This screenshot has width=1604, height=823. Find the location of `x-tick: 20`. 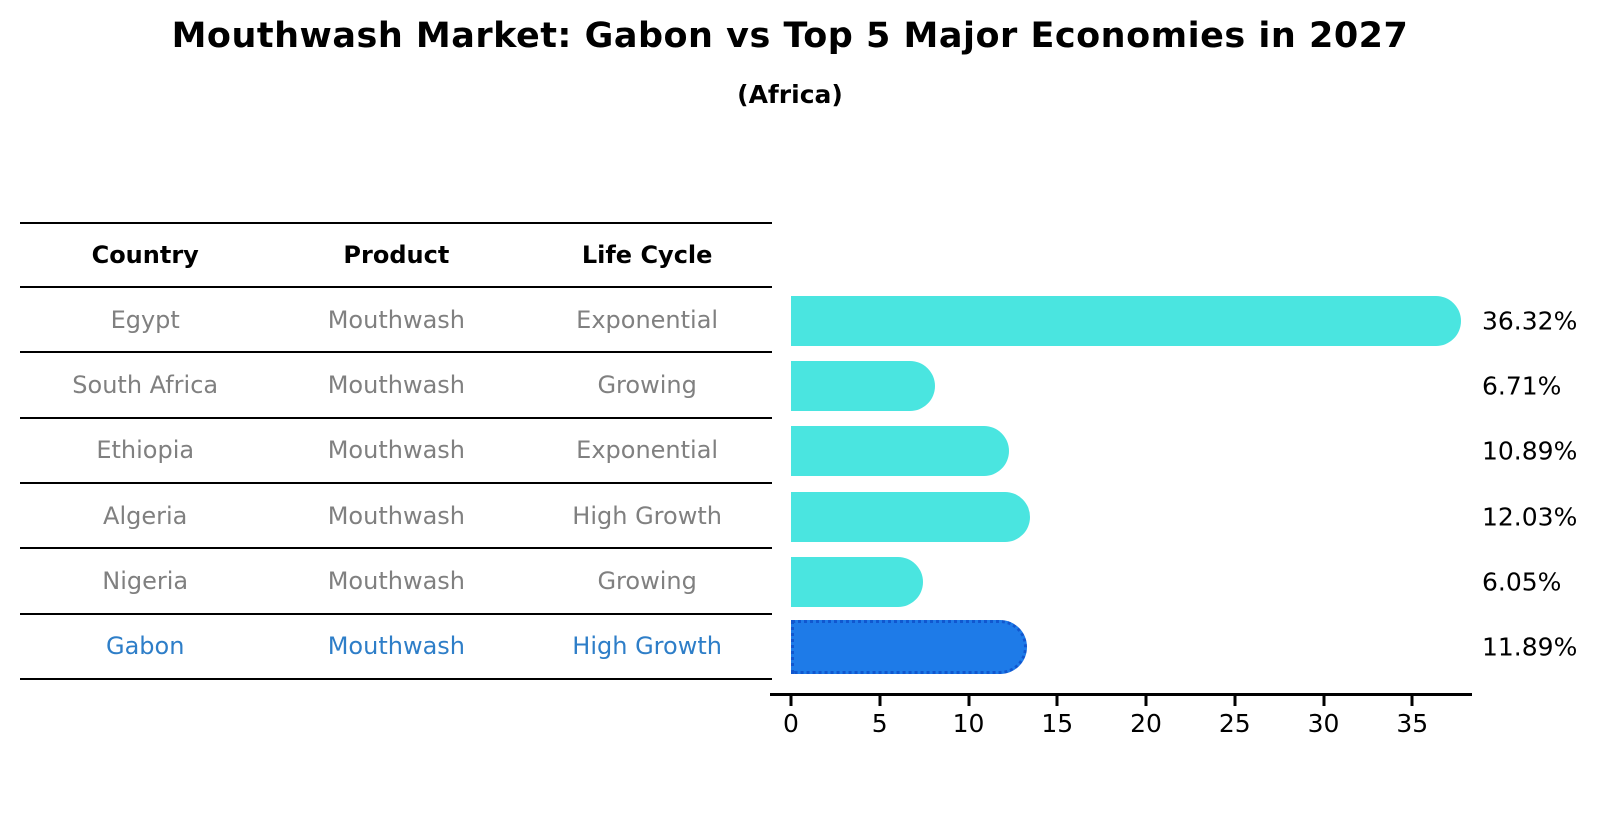

x-tick: 20 is located at coordinates (1146, 717).